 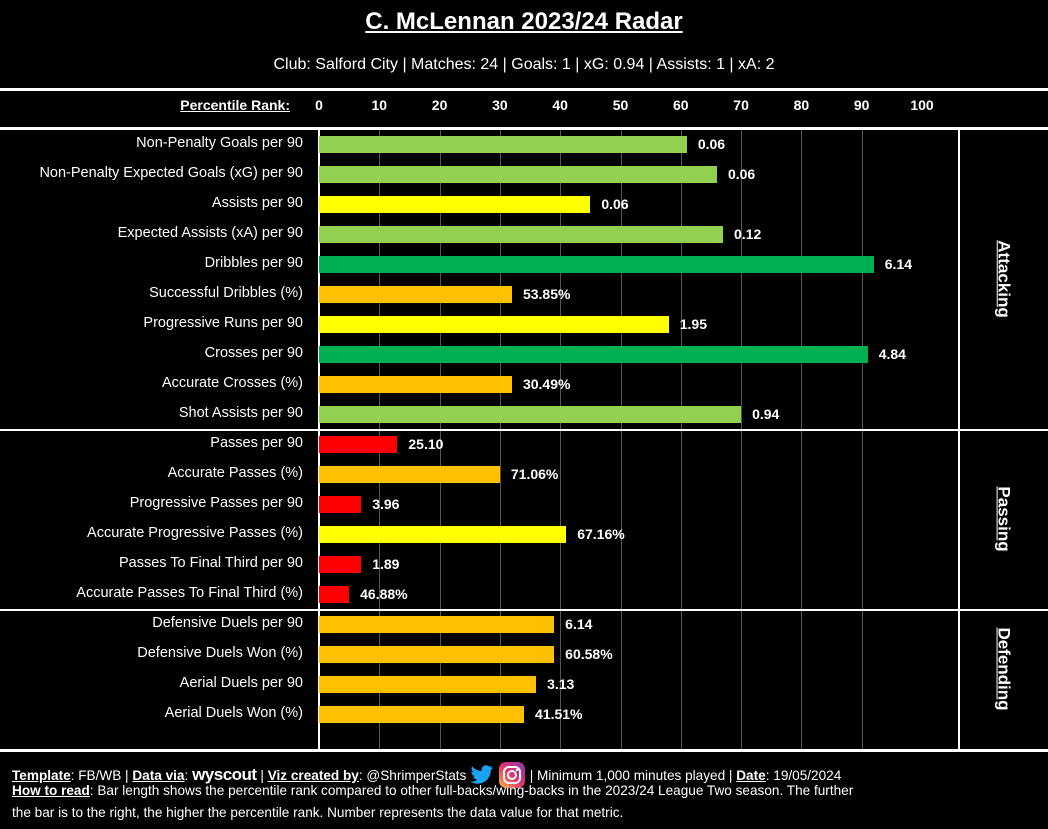 I want to click on metric-label: Defensive Duels Won (%), so click(x=220, y=653).